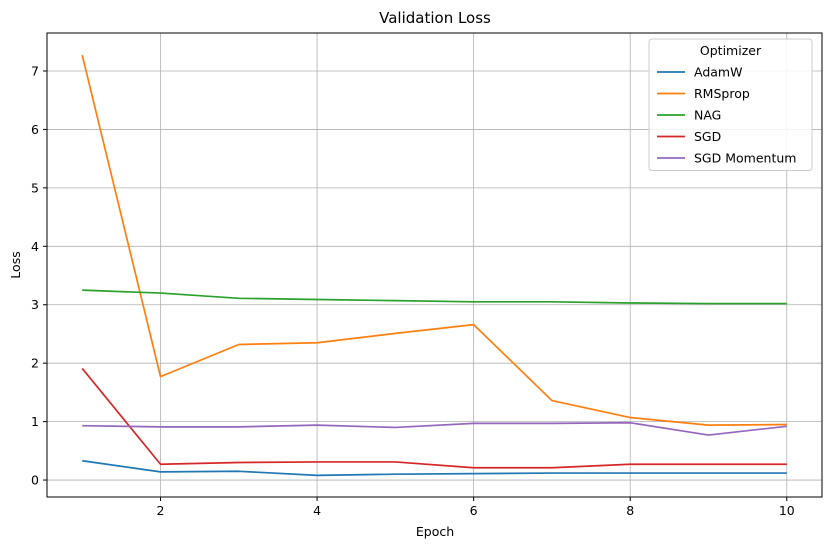 The image size is (833, 547). What do you see at coordinates (35, 246) in the screenshot?
I see `y-tick-label: 4` at bounding box center [35, 246].